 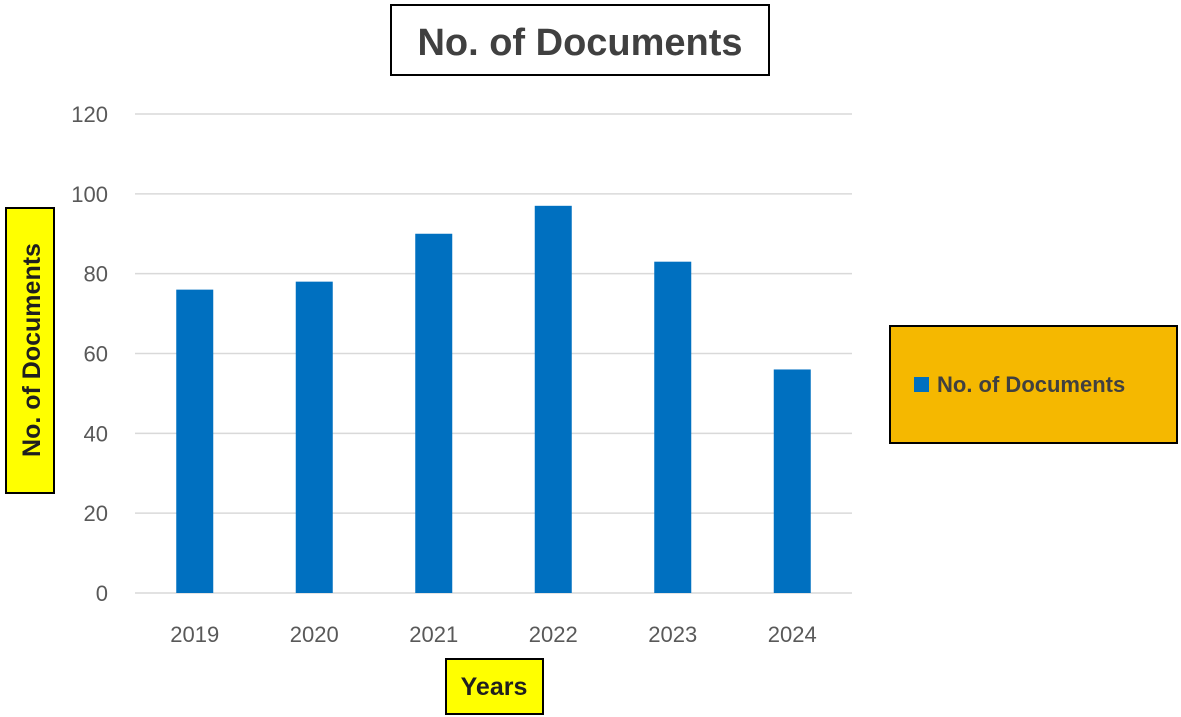 What do you see at coordinates (96, 274) in the screenshot?
I see `y-tick-label: 80` at bounding box center [96, 274].